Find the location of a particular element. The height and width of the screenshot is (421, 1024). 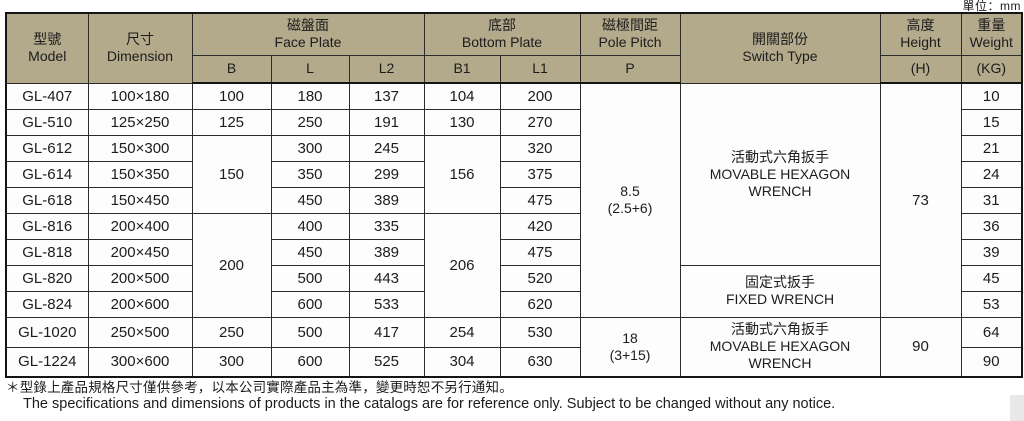

cell-l2: 525 is located at coordinates (386, 362).